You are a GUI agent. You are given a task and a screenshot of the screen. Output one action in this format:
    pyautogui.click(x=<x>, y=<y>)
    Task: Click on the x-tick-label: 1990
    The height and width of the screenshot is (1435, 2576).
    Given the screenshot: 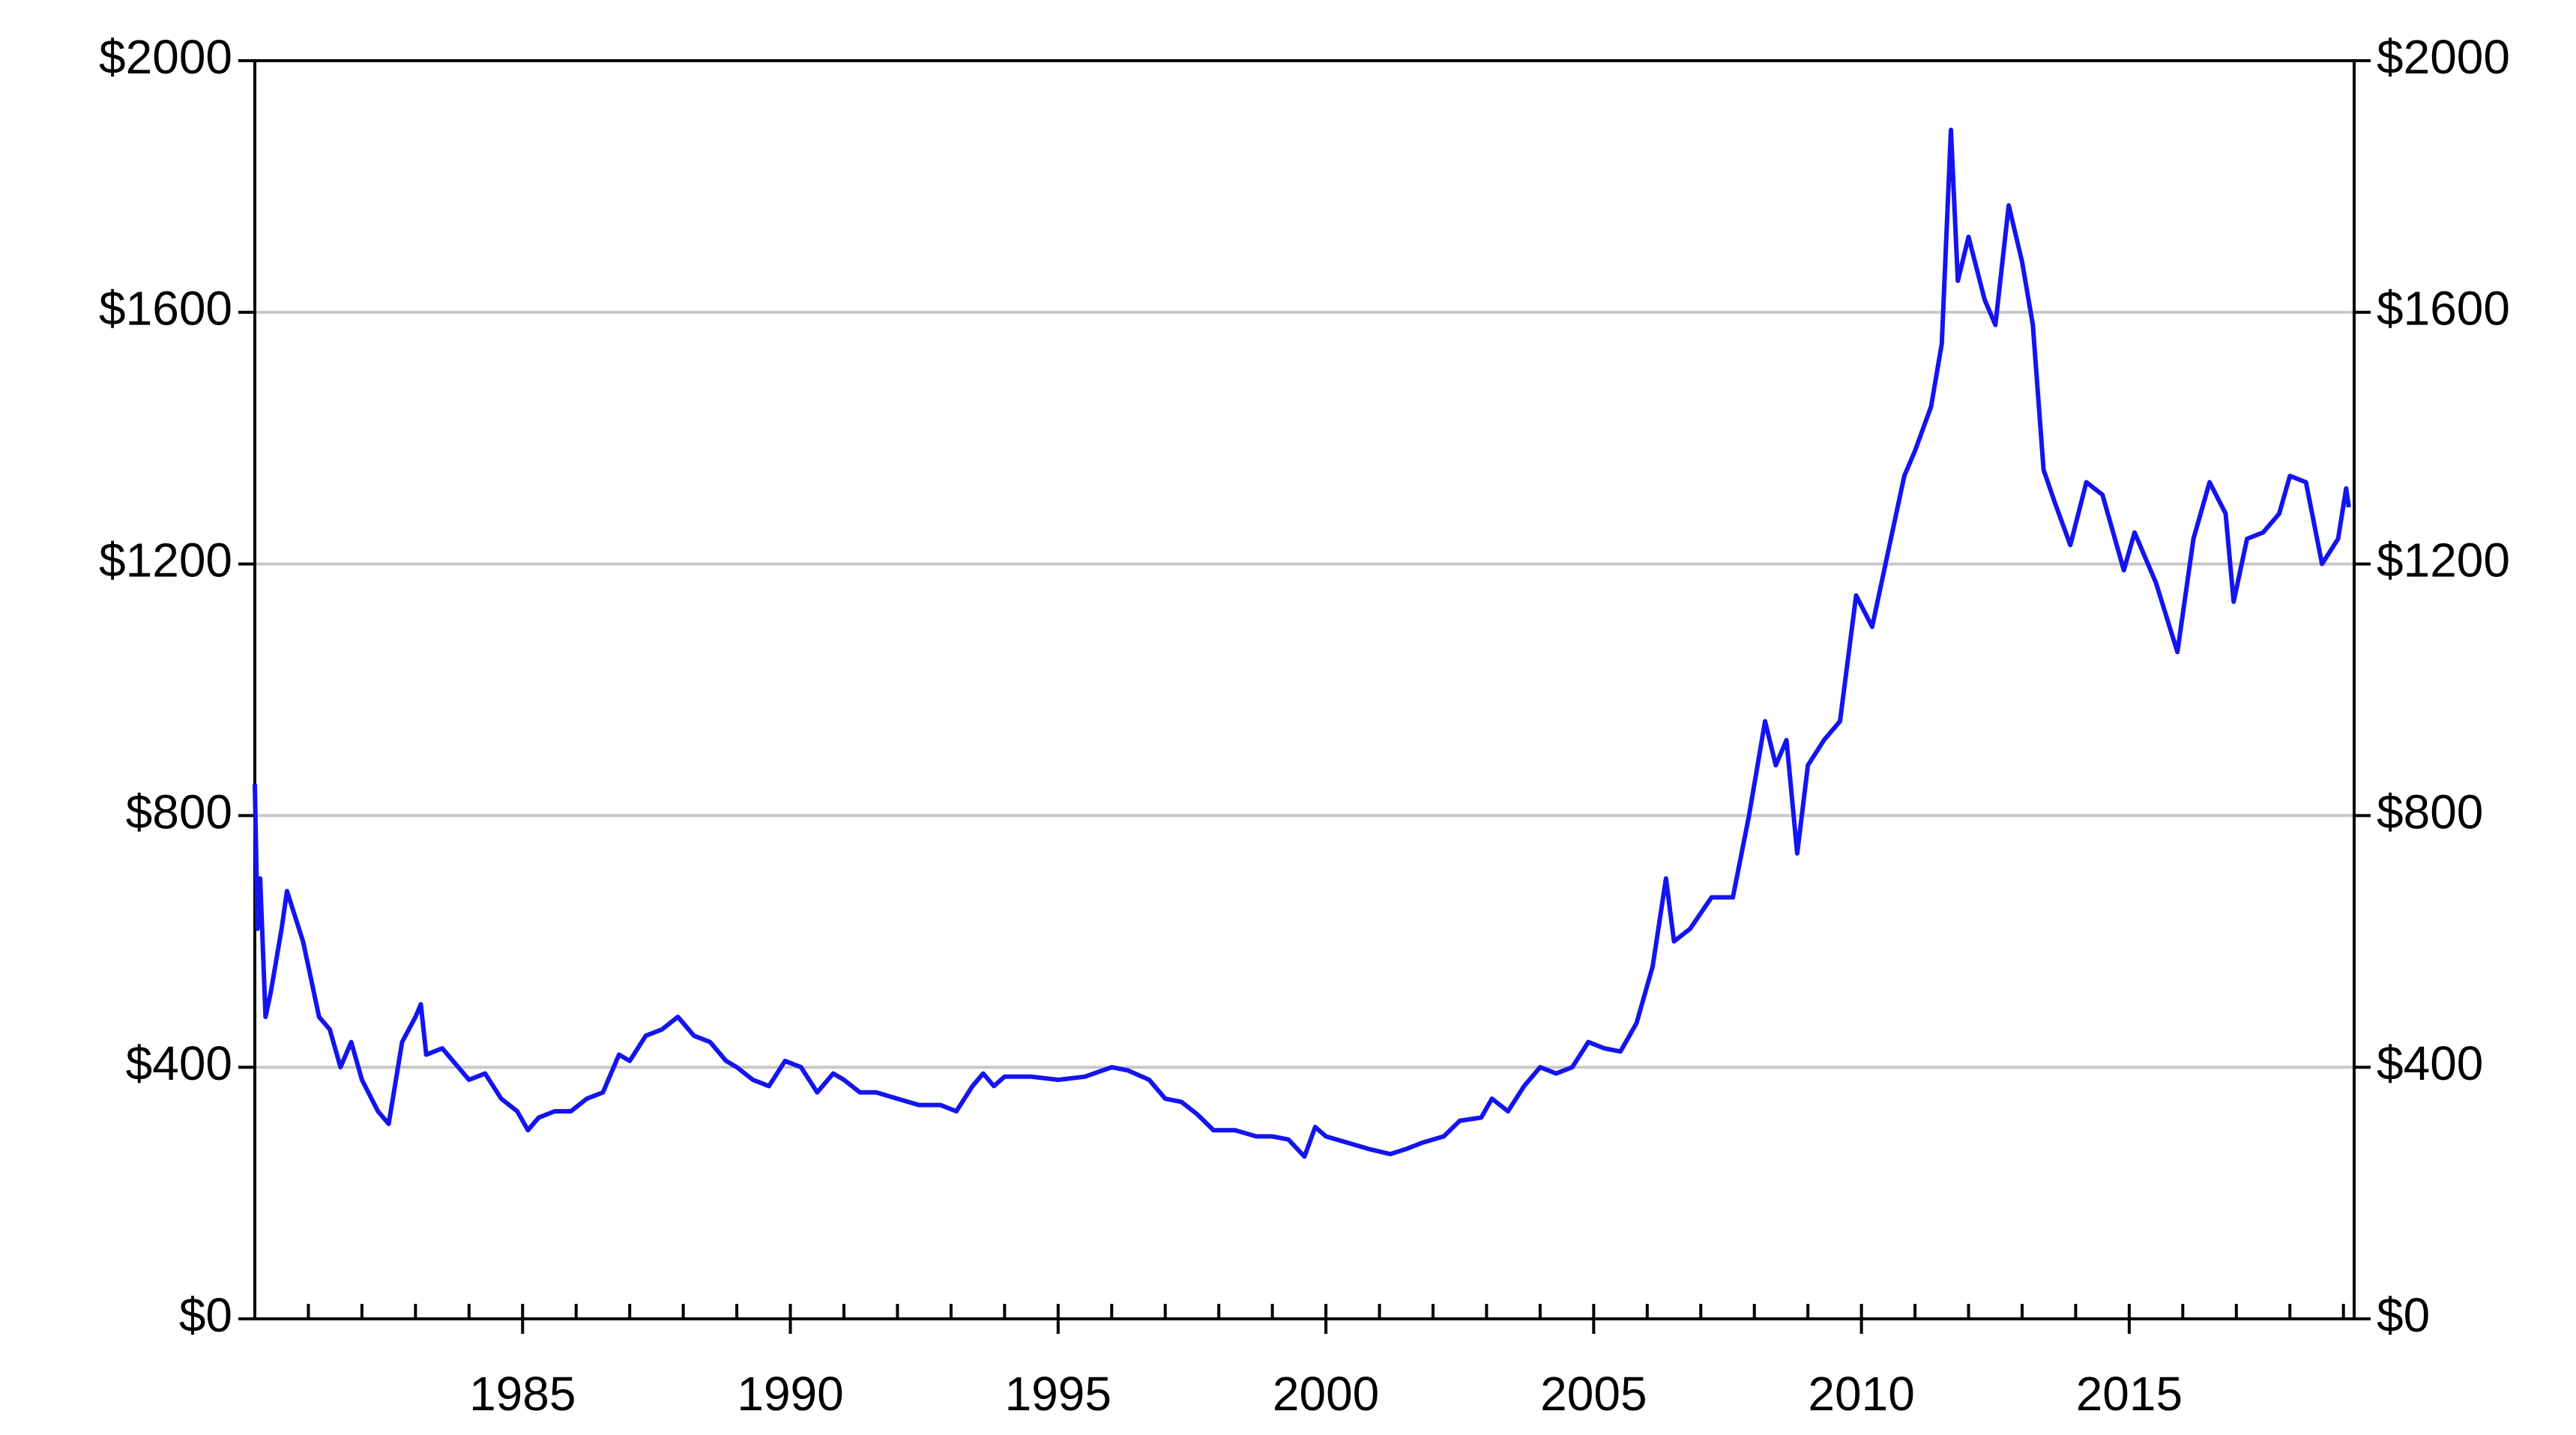 What is the action you would take?
    pyautogui.click(x=790, y=1394)
    